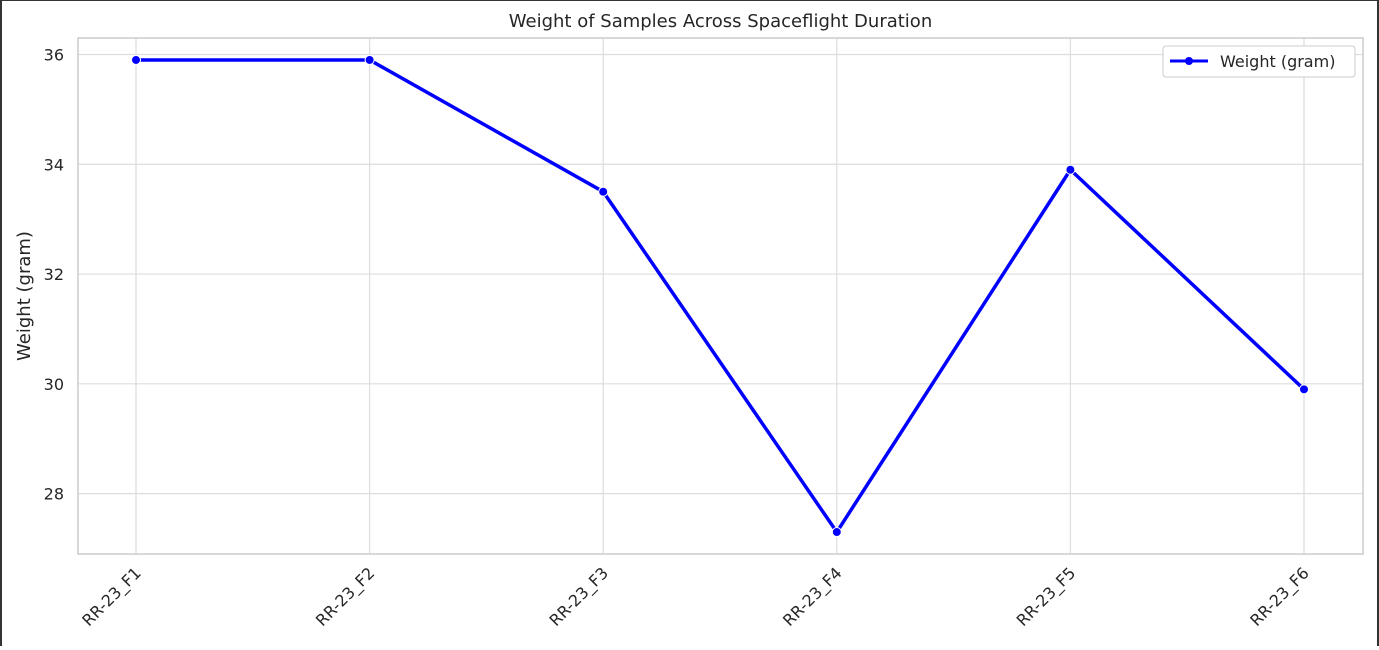 The height and width of the screenshot is (650, 1379). I want to click on y-tick-label: 36, so click(54, 54).